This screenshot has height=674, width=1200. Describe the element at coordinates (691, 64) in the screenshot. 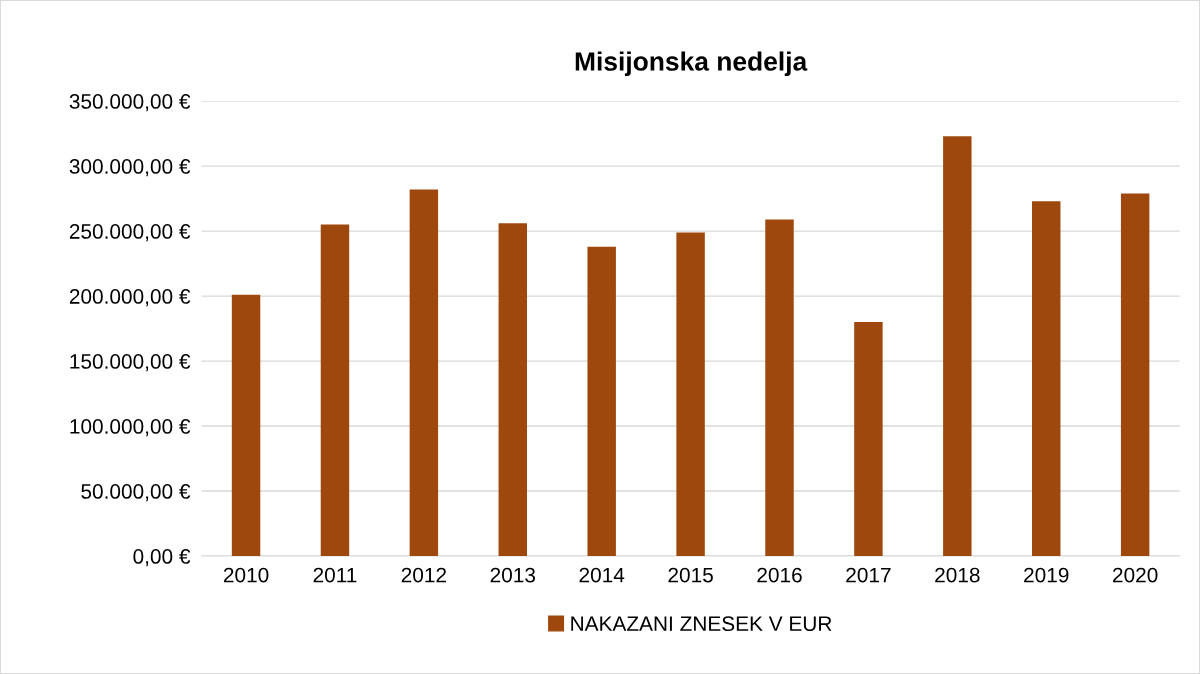

I see `chart-title: Misijonska nedelja` at that location.